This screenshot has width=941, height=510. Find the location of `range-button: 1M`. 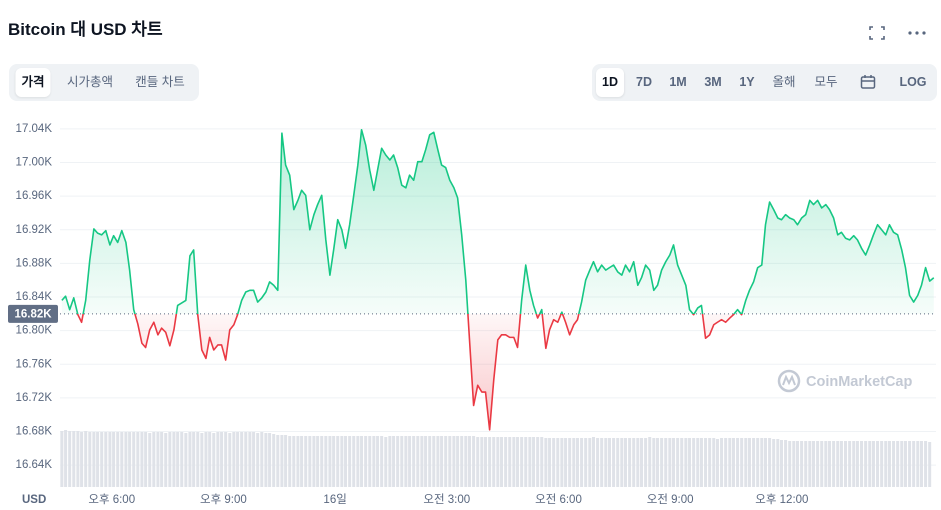

range-button: 1M is located at coordinates (678, 82).